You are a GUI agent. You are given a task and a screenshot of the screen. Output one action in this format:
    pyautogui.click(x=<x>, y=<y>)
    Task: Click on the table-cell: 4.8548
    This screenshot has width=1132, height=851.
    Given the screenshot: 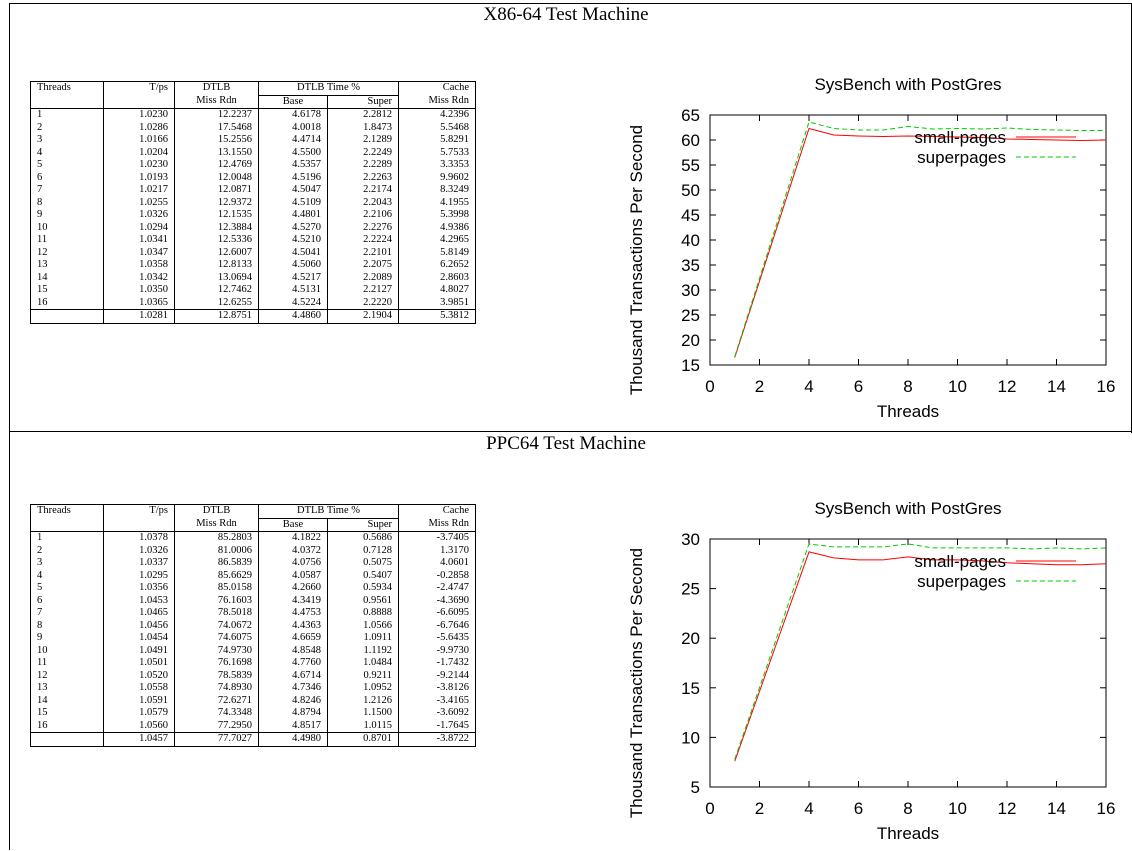 What is the action you would take?
    pyautogui.click(x=293, y=650)
    